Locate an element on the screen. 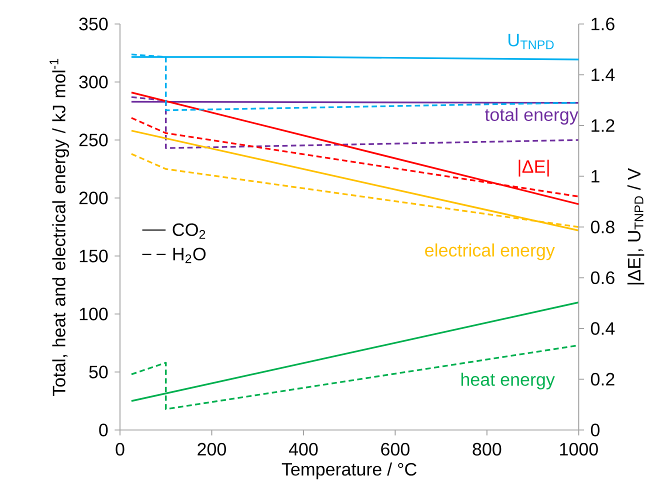 The image size is (657, 494). y-tick-label: 100 is located at coordinates (94, 314).